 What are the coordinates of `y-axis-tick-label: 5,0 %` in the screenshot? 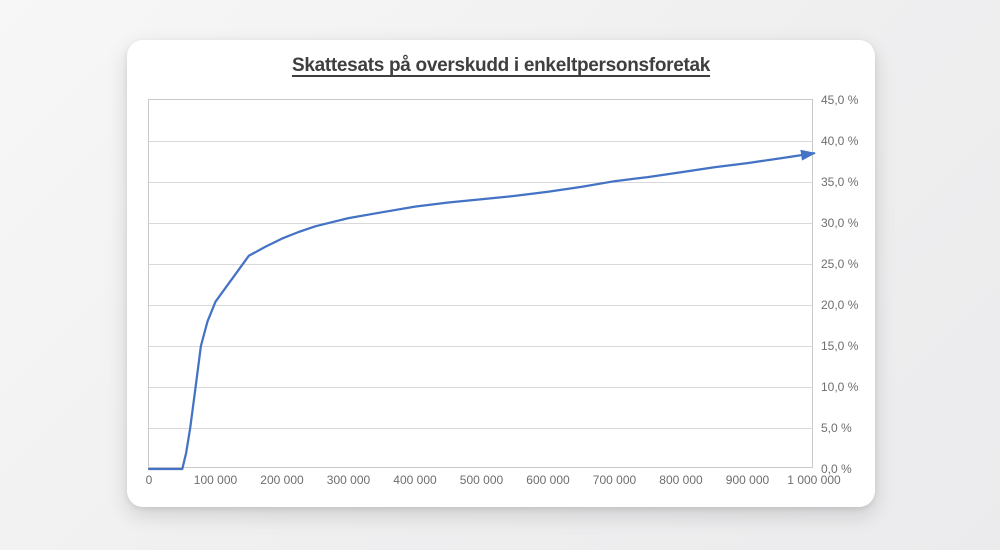 It's located at (836, 428).